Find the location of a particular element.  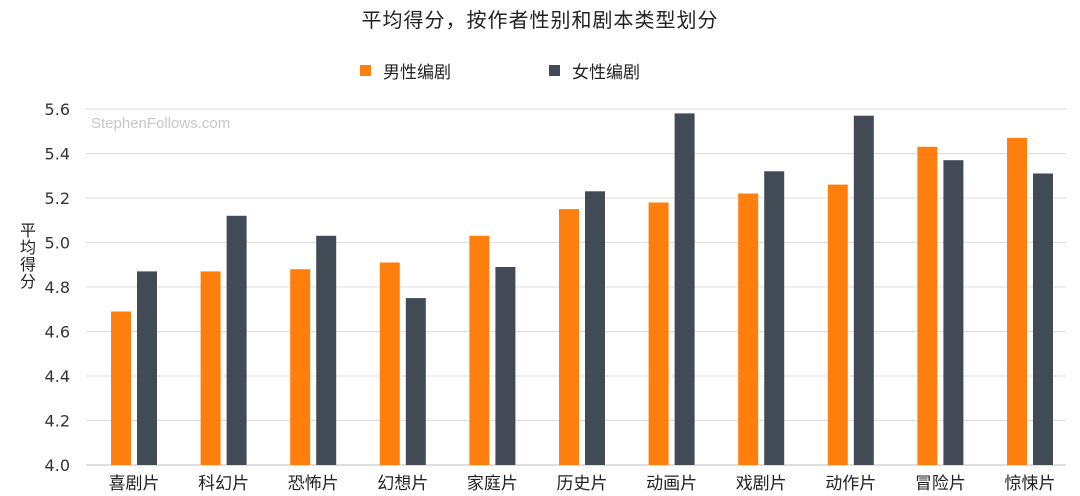

legend-item-male: 男性编剧 is located at coordinates (405, 70).